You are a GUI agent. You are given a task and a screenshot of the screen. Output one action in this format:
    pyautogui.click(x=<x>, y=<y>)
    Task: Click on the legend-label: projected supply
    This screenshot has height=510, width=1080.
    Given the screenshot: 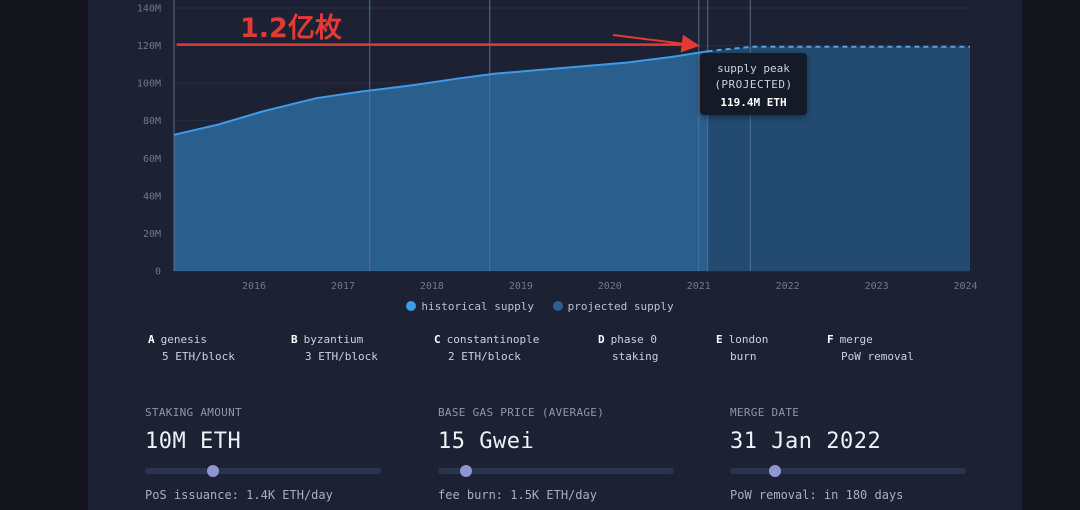 What is the action you would take?
    pyautogui.click(x=620, y=306)
    